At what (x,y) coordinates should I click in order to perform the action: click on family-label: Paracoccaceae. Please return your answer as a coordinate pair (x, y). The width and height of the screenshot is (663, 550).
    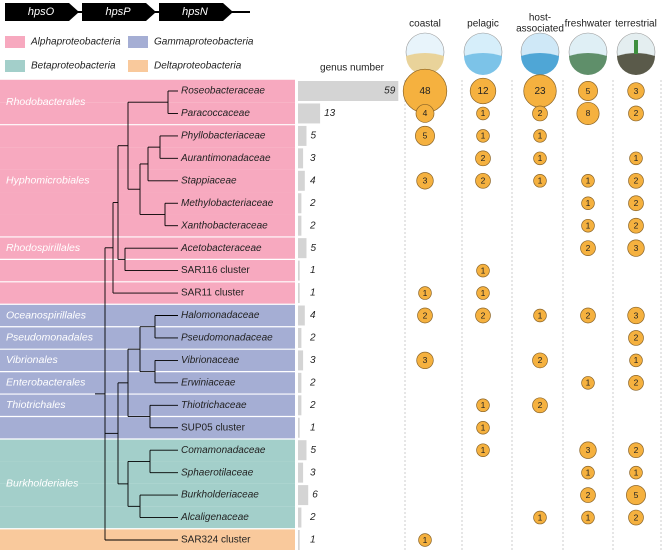
    Looking at the image, I should click on (215, 113).